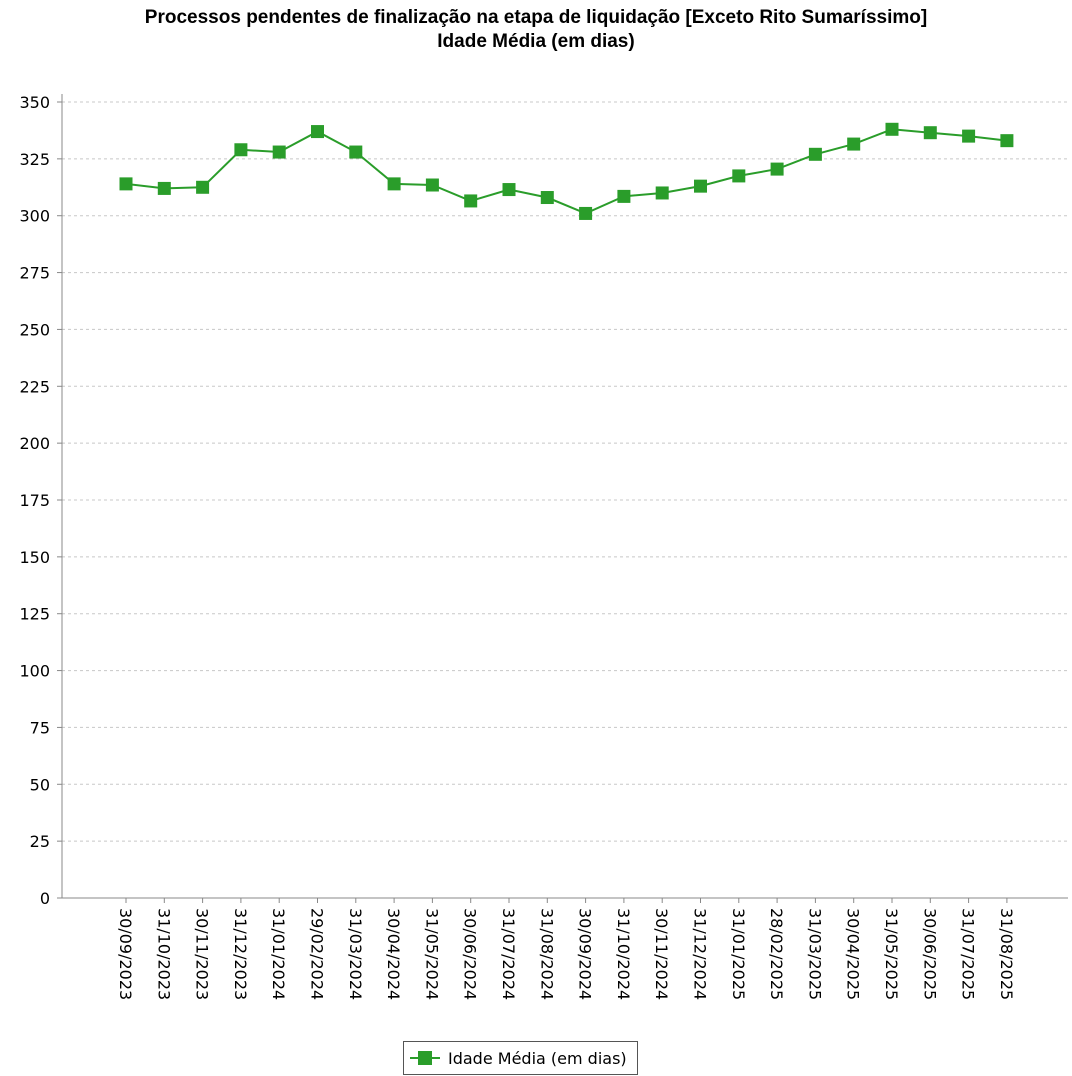  What do you see at coordinates (508, 954) in the screenshot?
I see `x-tick-label: 31/07/2024` at bounding box center [508, 954].